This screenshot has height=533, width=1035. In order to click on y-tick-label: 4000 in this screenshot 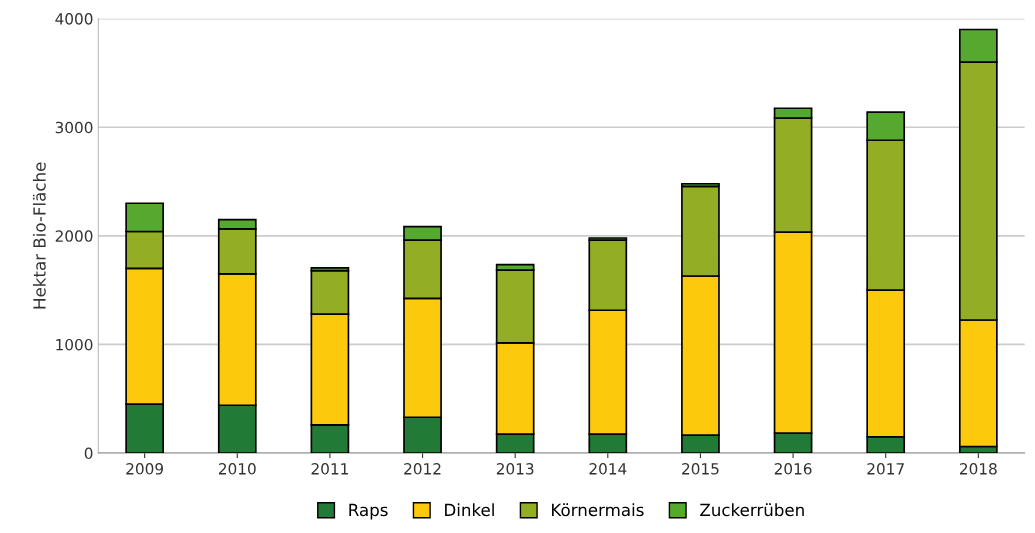, I will do `click(74, 19)`.